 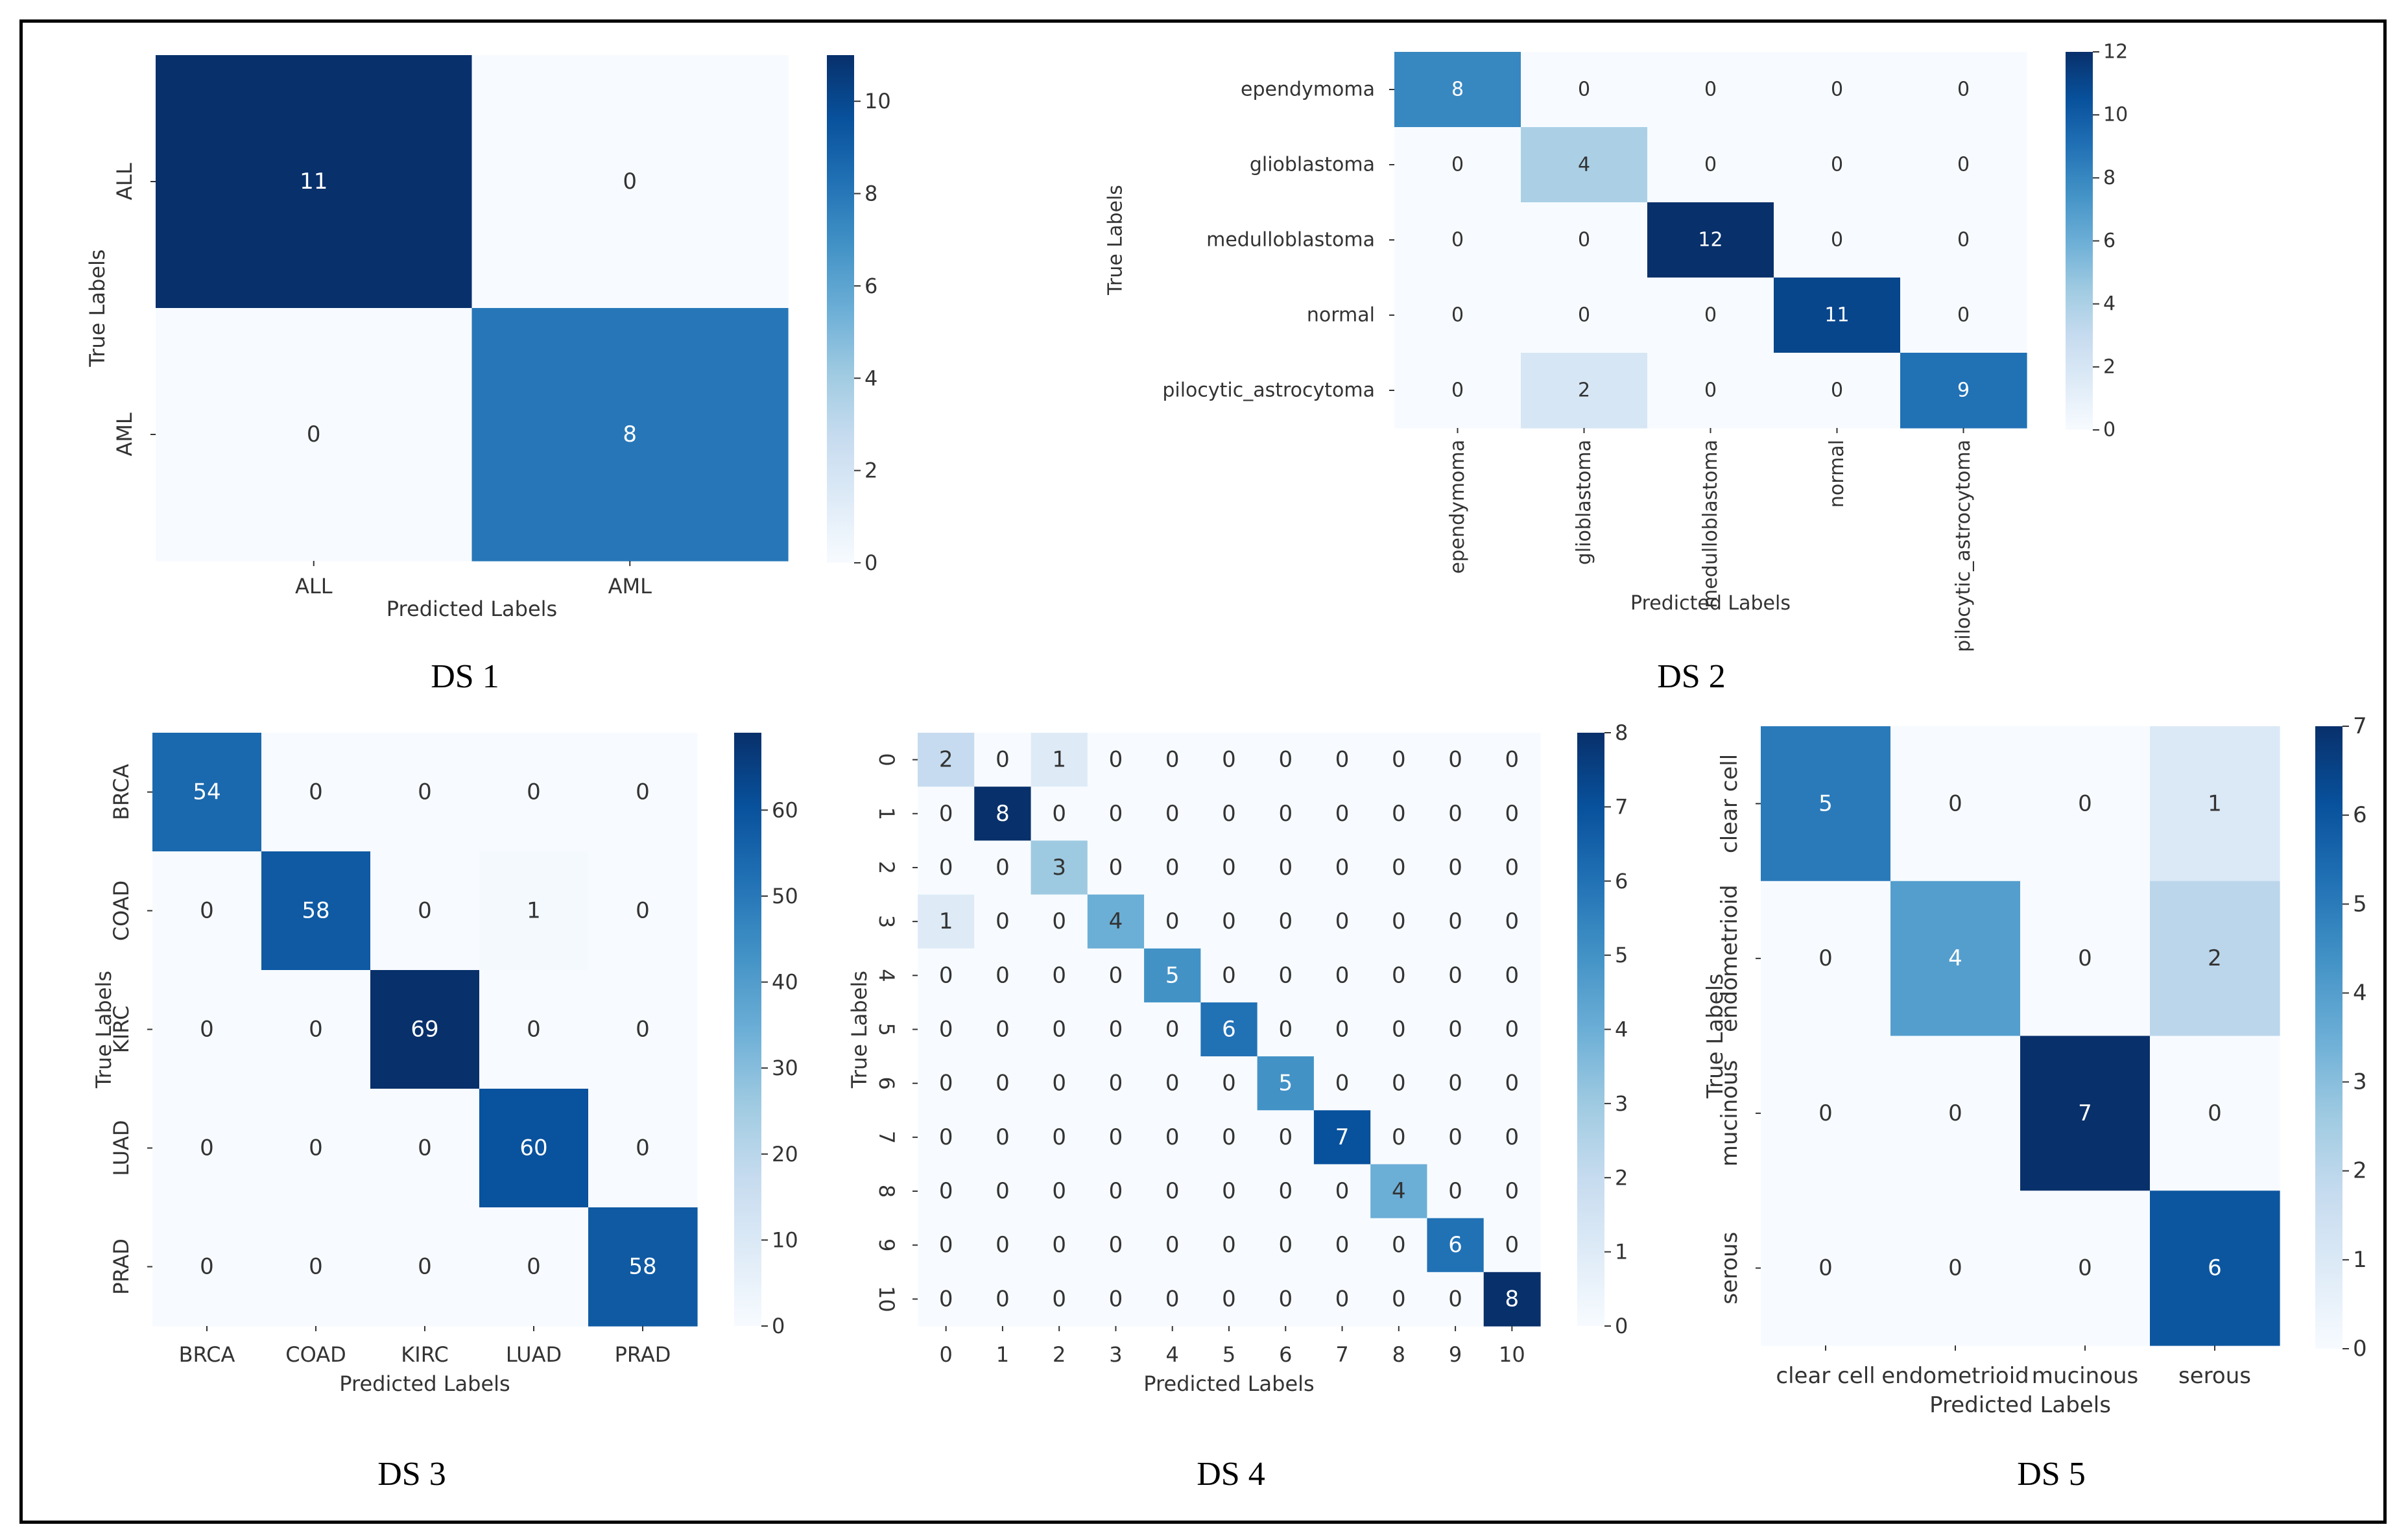 What do you see at coordinates (1341, 315) in the screenshot?
I see `y-tick-label: normal` at bounding box center [1341, 315].